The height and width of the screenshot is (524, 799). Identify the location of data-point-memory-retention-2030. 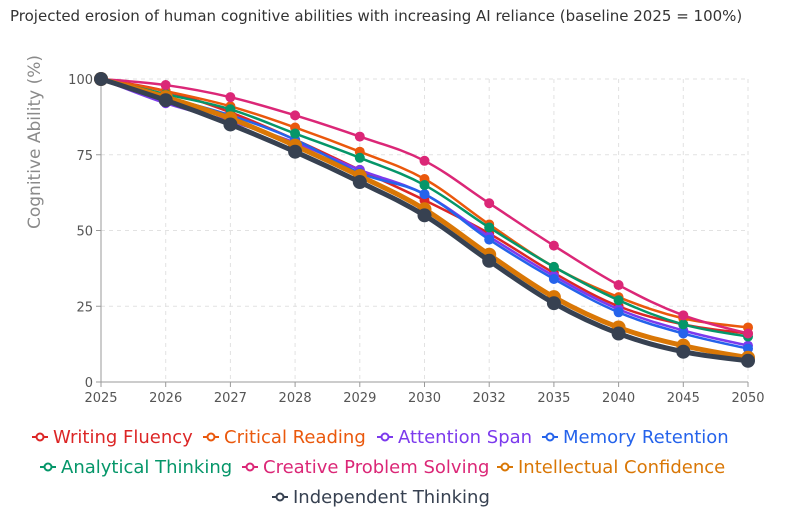
(424, 194).